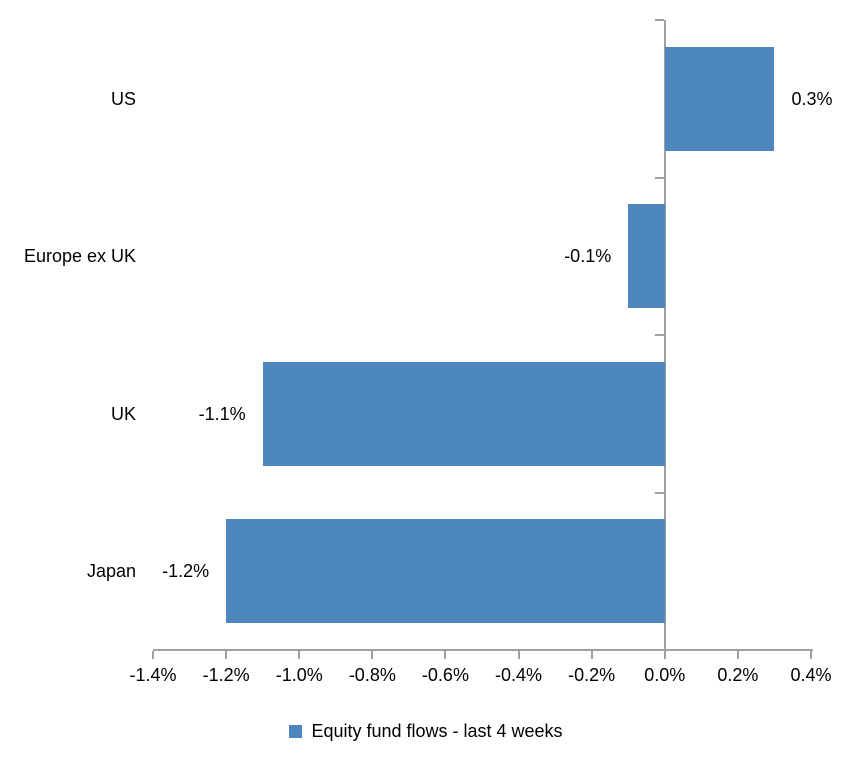 The height and width of the screenshot is (757, 852). What do you see at coordinates (299, 675) in the screenshot?
I see `x-tick-label-1-0: -1.0%` at bounding box center [299, 675].